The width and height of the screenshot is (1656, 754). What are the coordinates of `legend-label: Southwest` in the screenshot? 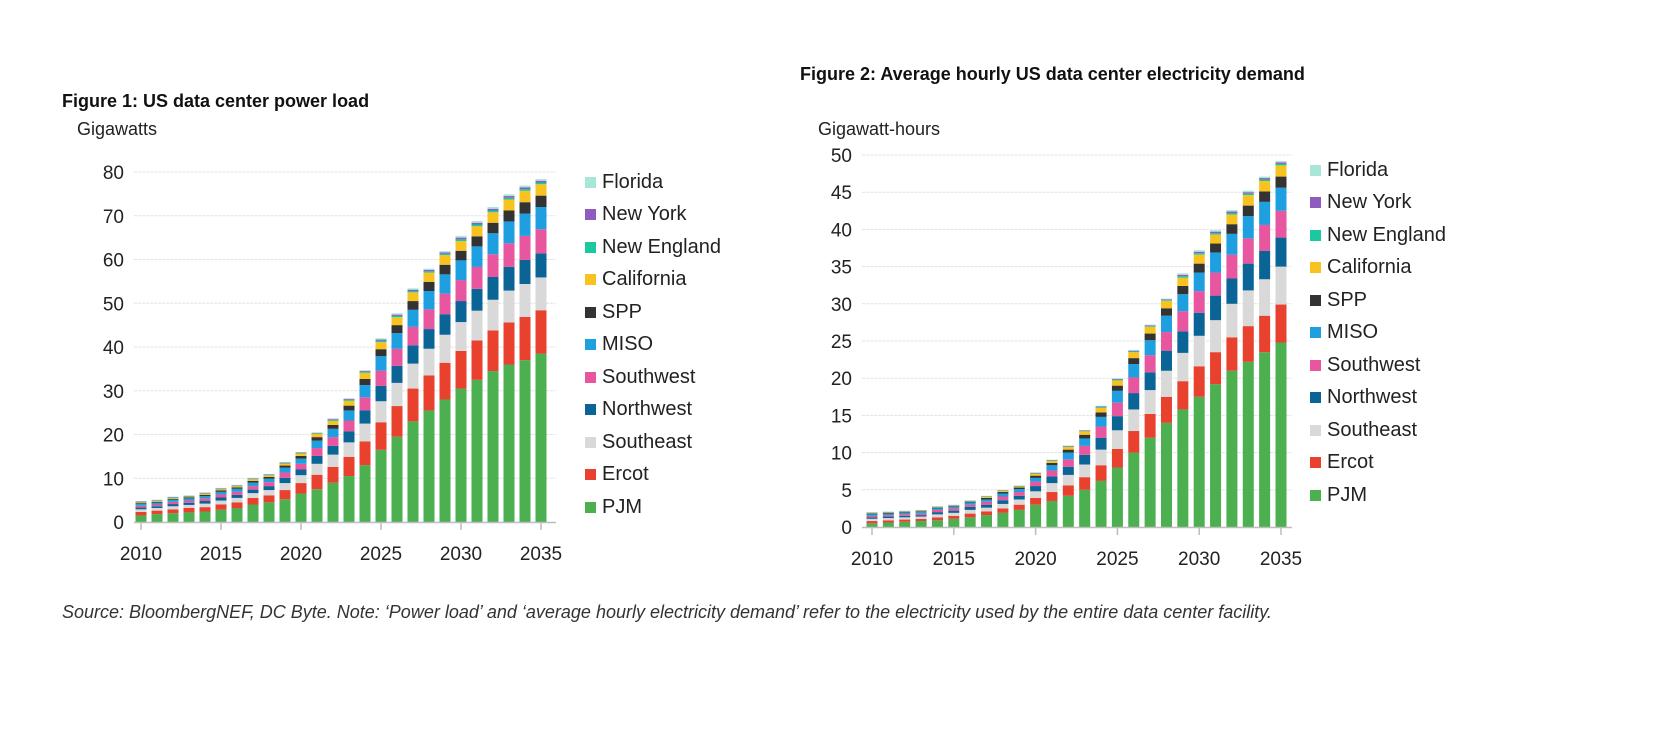 It's located at (1374, 364).